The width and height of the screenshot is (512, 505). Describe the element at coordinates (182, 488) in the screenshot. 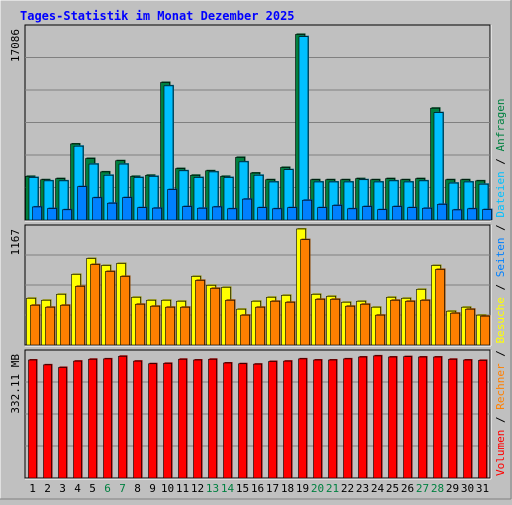

I see `x-tick-label: 11` at that location.